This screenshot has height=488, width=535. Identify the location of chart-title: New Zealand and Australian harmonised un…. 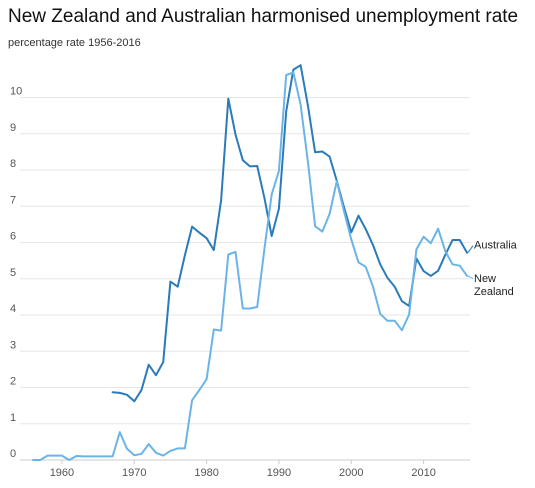
(263, 16).